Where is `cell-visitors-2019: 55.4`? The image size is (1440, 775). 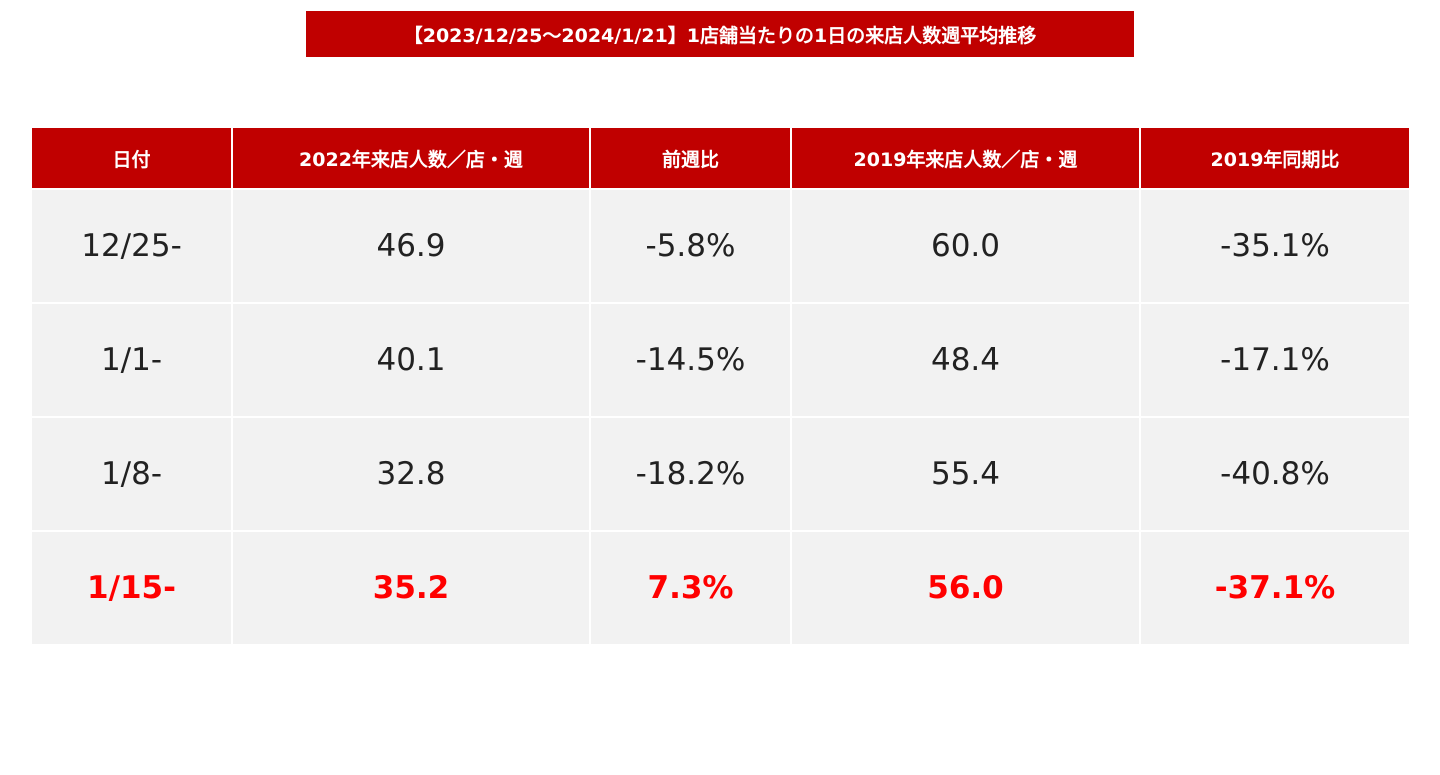 cell-visitors-2019: 55.4 is located at coordinates (966, 473).